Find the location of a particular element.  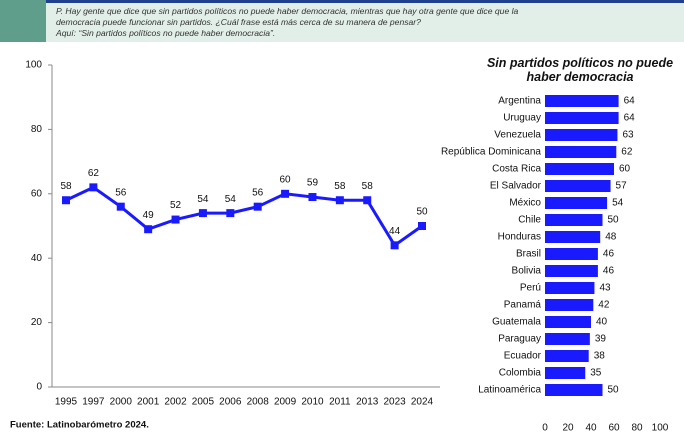

y-tick-label: 80 is located at coordinates (37, 129).